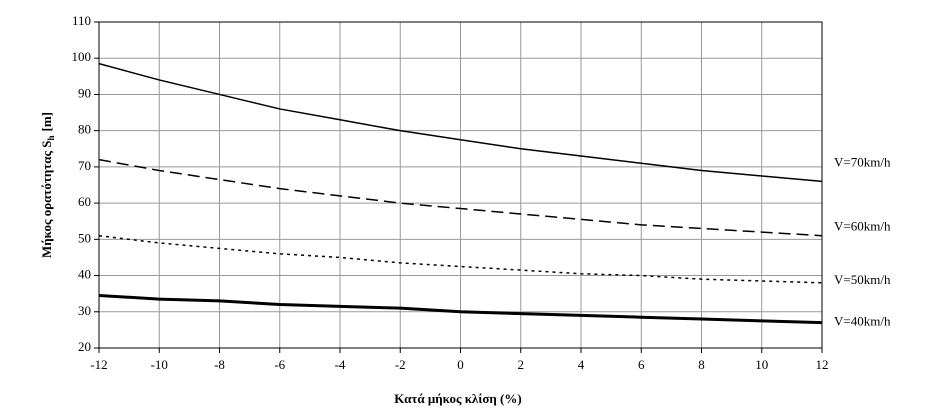 The width and height of the screenshot is (929, 419). I want to click on series-label: V=50km/h, so click(862, 279).